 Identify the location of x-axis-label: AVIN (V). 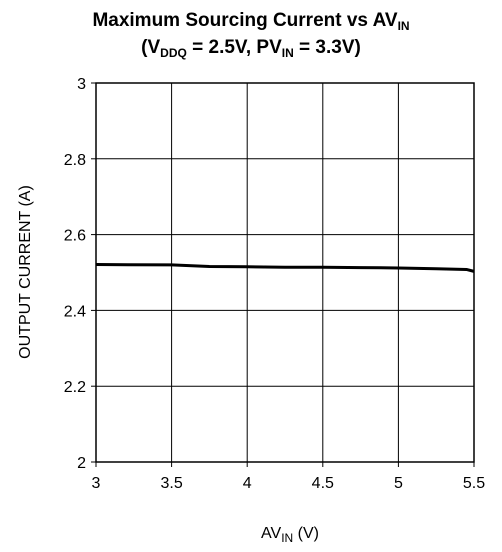
(290, 535).